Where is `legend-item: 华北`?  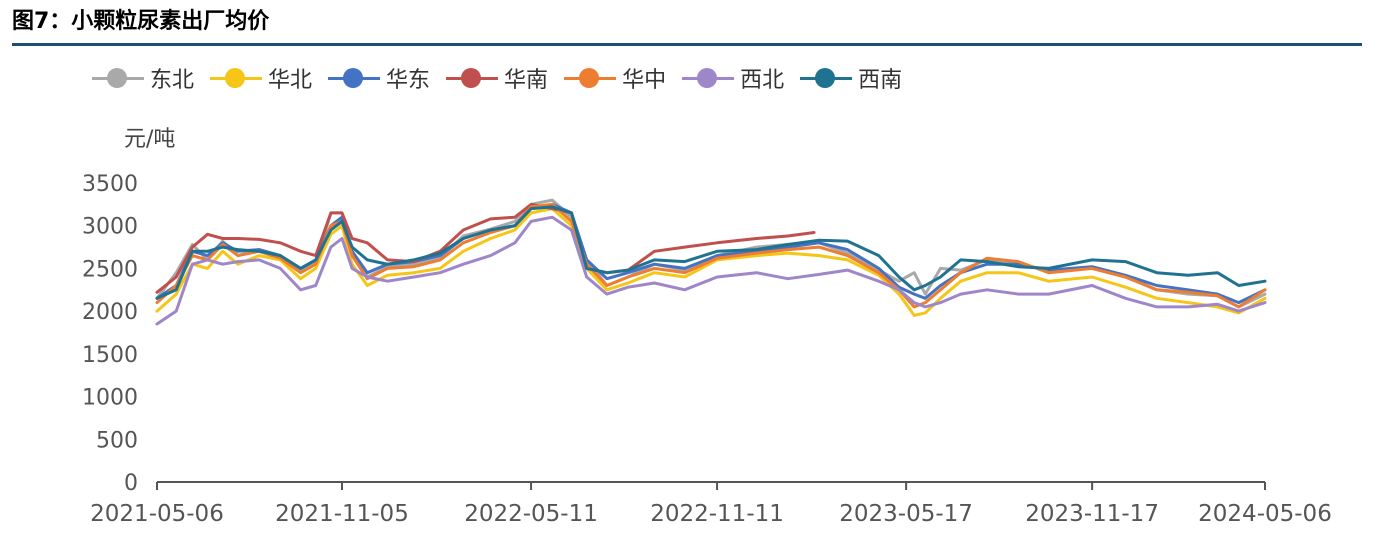
legend-item: 华北 is located at coordinates (261, 78).